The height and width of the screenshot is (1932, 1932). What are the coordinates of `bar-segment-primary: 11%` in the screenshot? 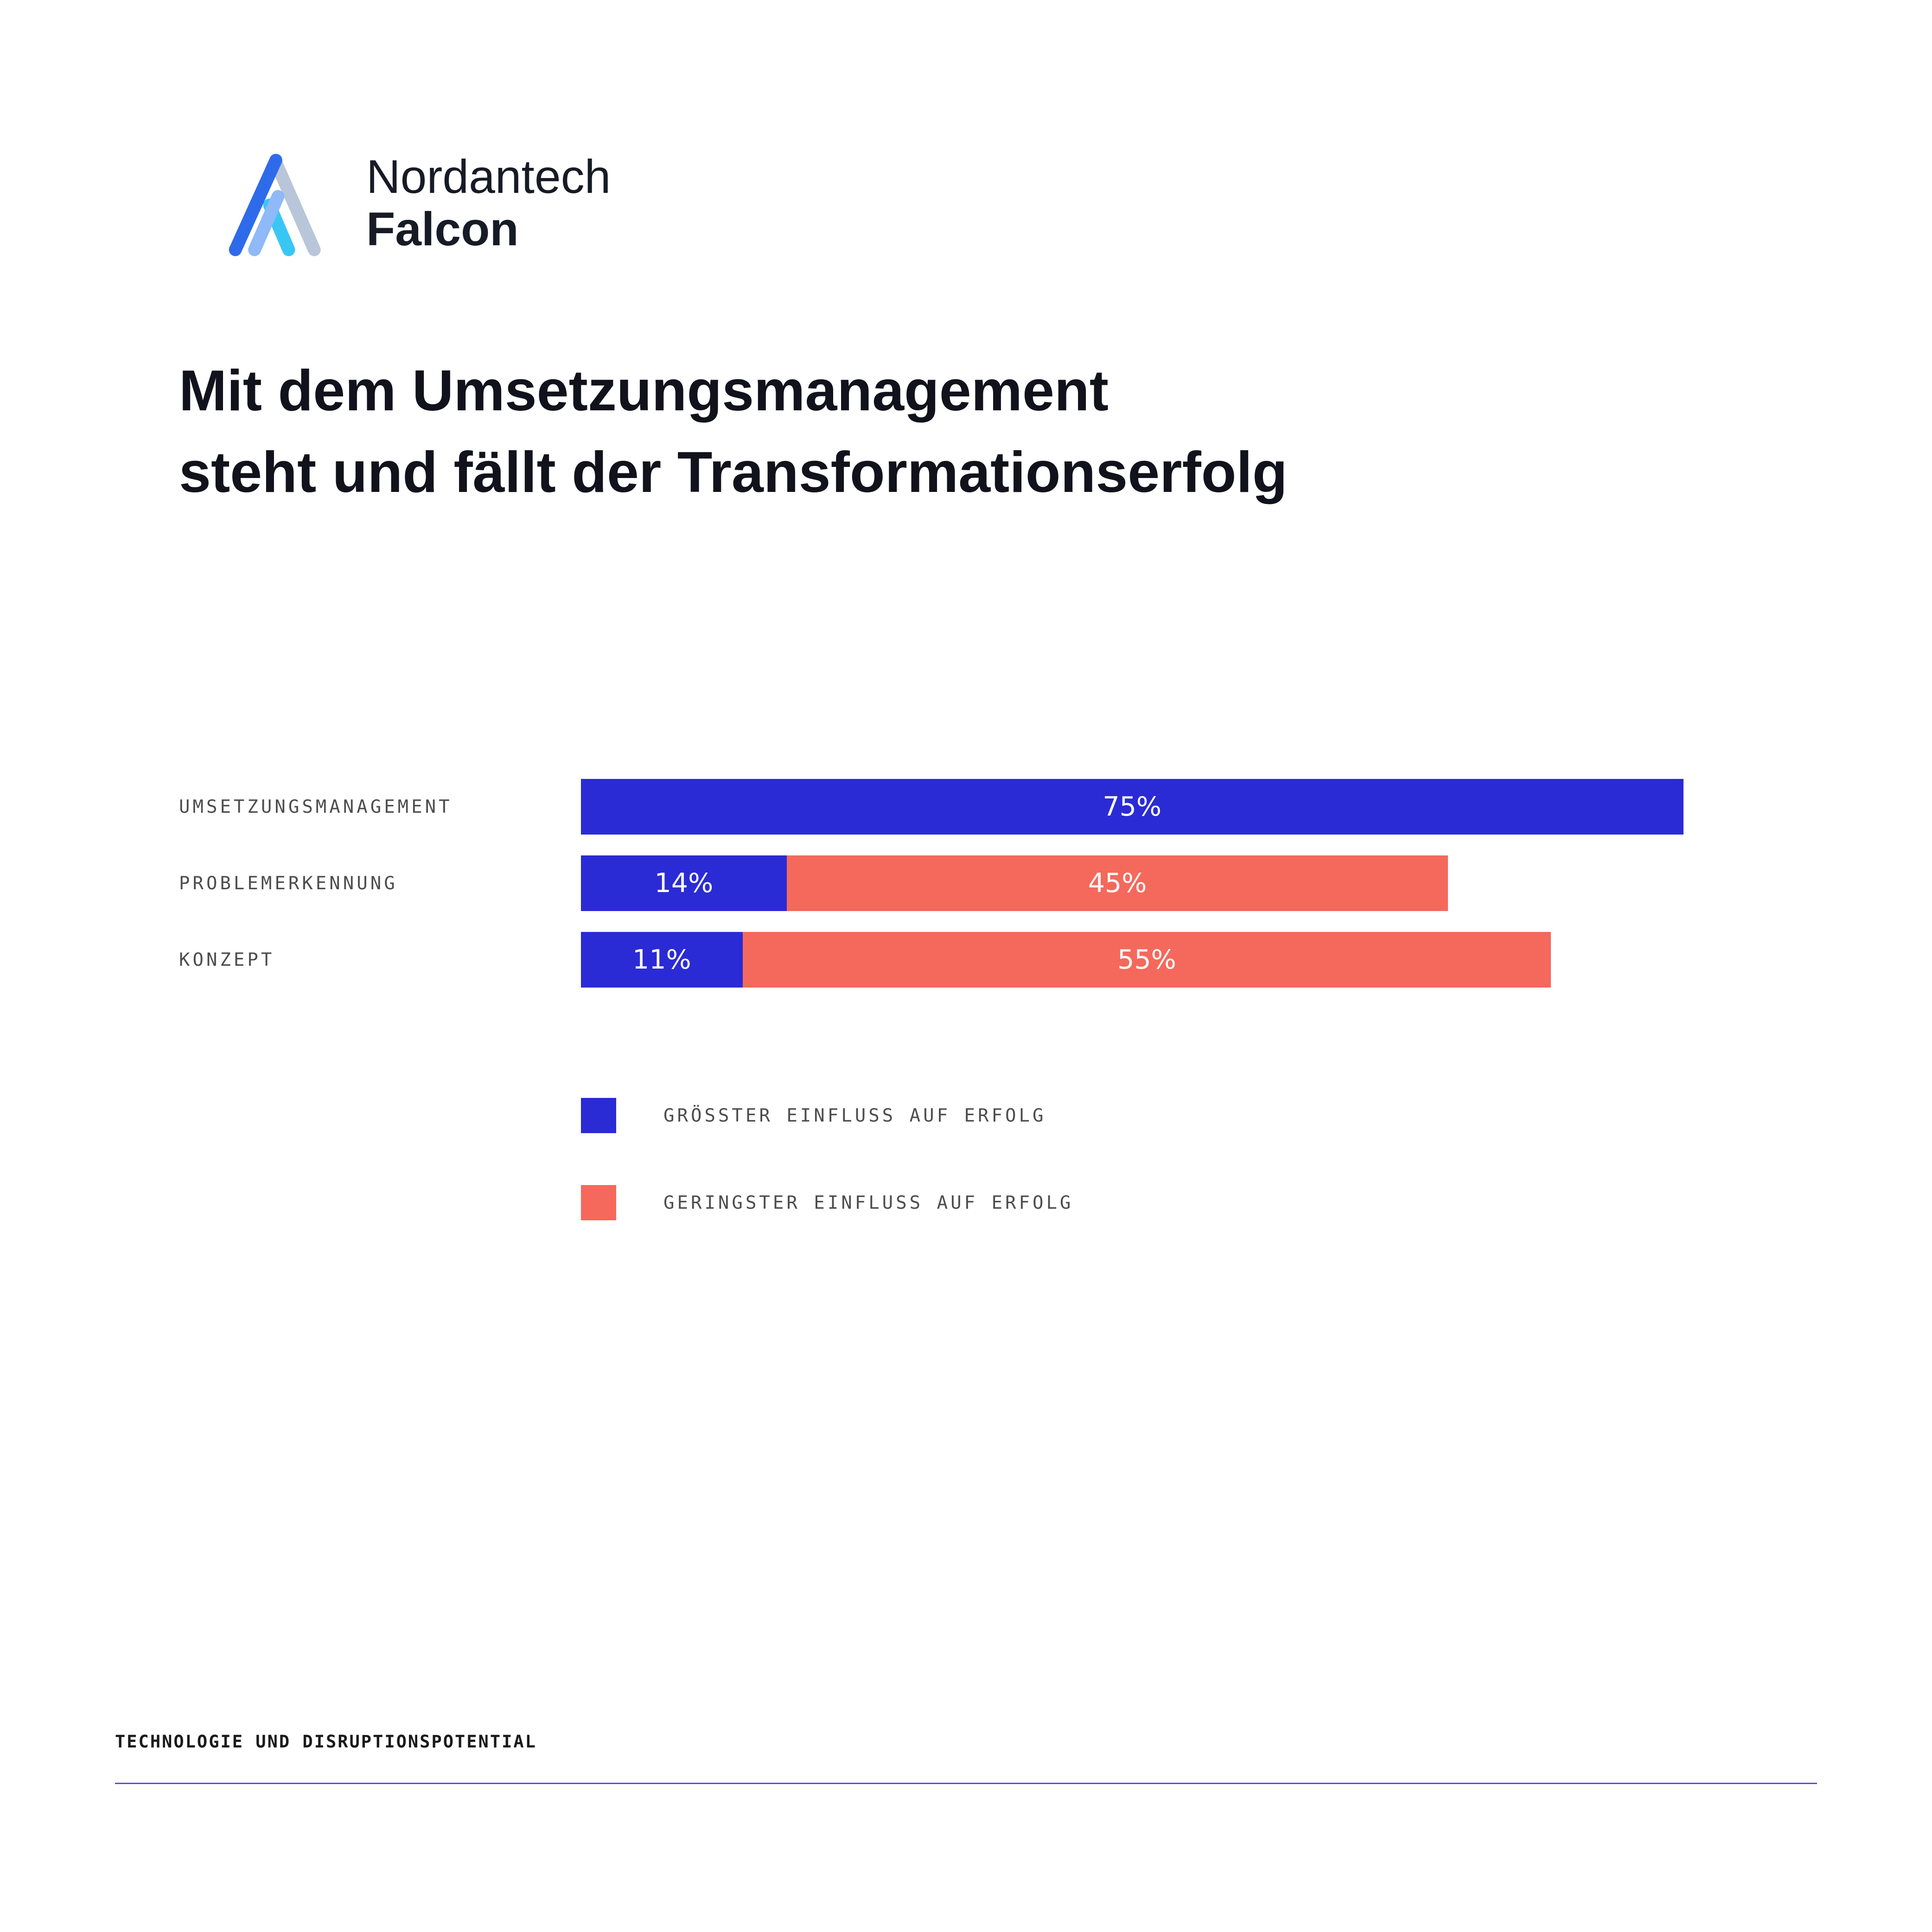 It's located at (662, 960).